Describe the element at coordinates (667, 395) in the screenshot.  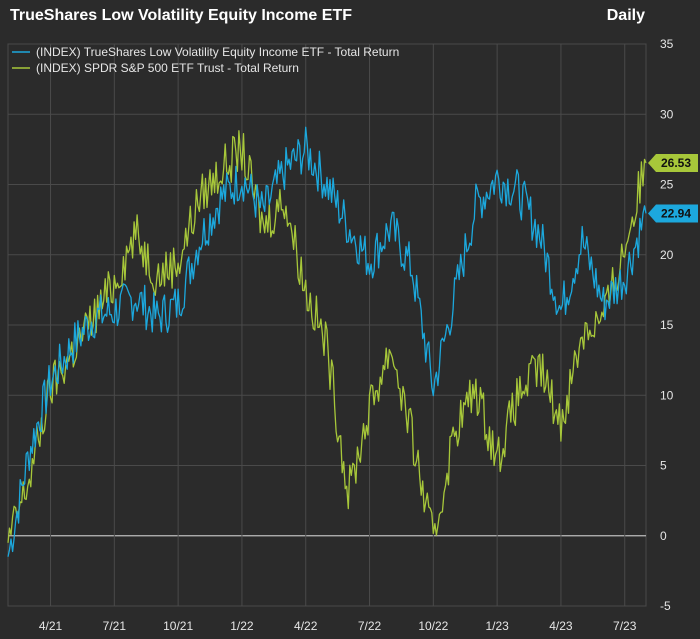
I see `y-tick-label: 10` at that location.